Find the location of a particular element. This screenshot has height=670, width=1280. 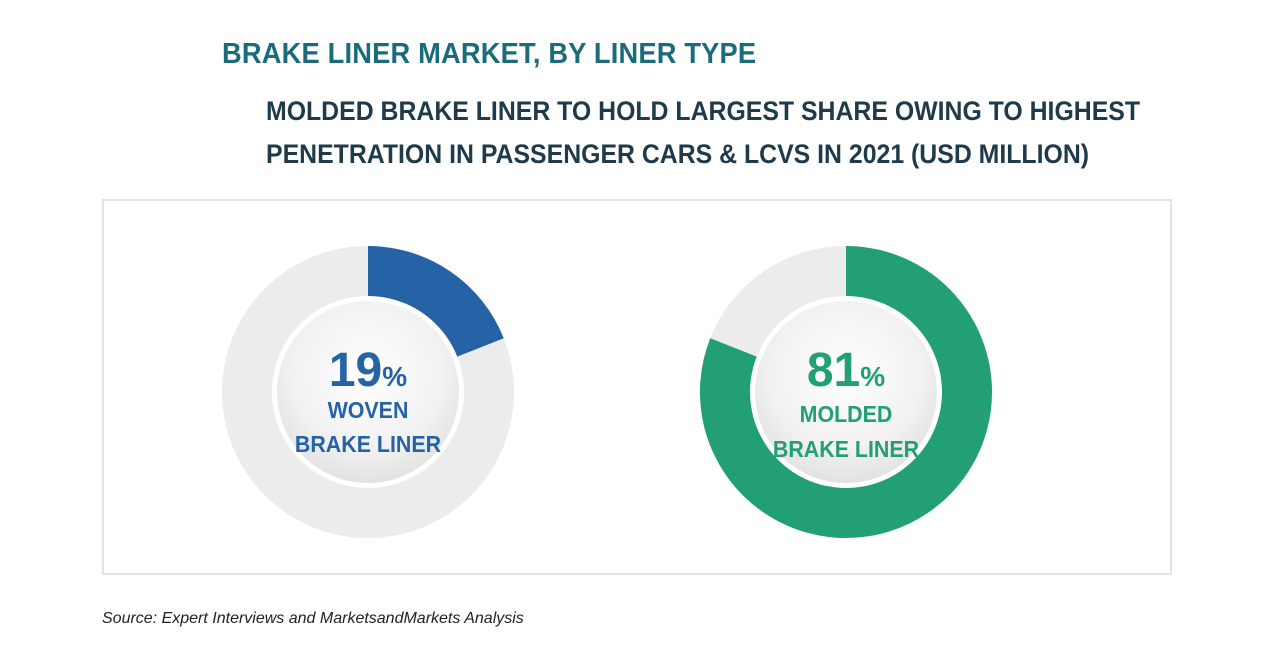

molded-donut-chart: 81% MOLDED BRAKE LINER is located at coordinates (846, 392).